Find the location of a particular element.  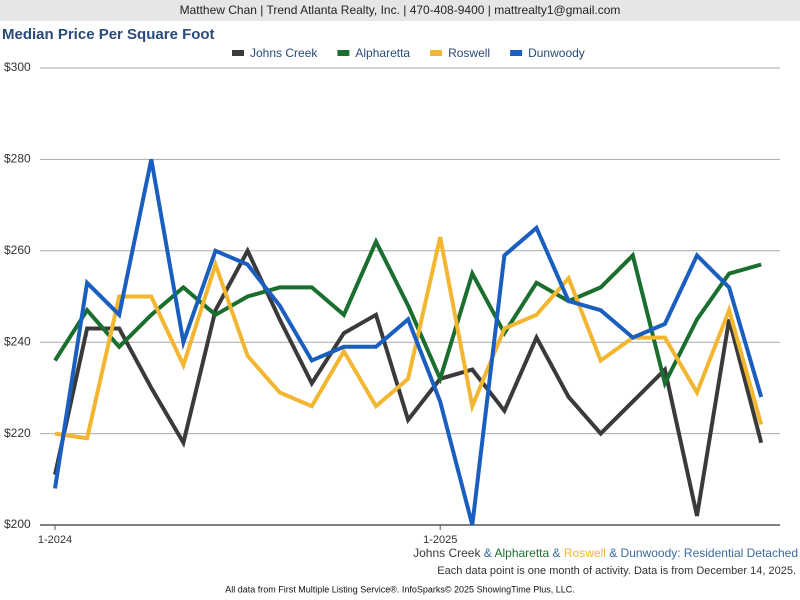

y-tick-label: $280 is located at coordinates (17, 159).